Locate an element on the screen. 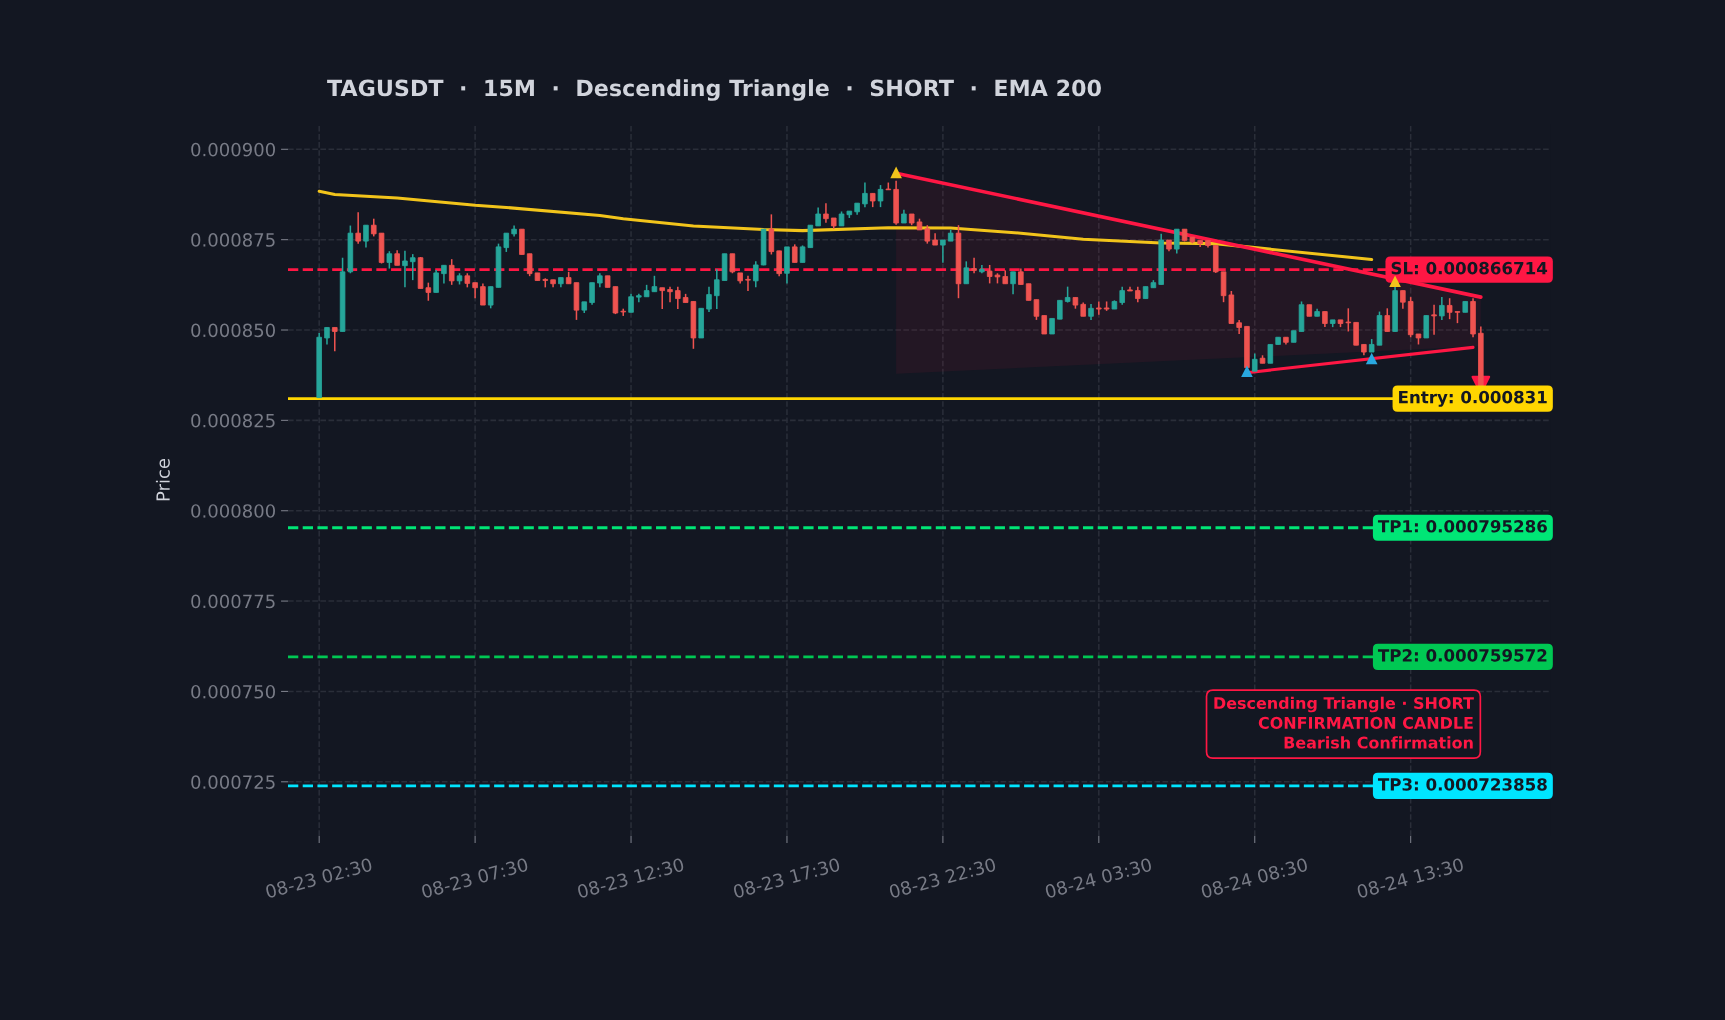 The width and height of the screenshot is (1725, 1020). x-tick-label: 08-23 17:30 is located at coordinates (786, 878).